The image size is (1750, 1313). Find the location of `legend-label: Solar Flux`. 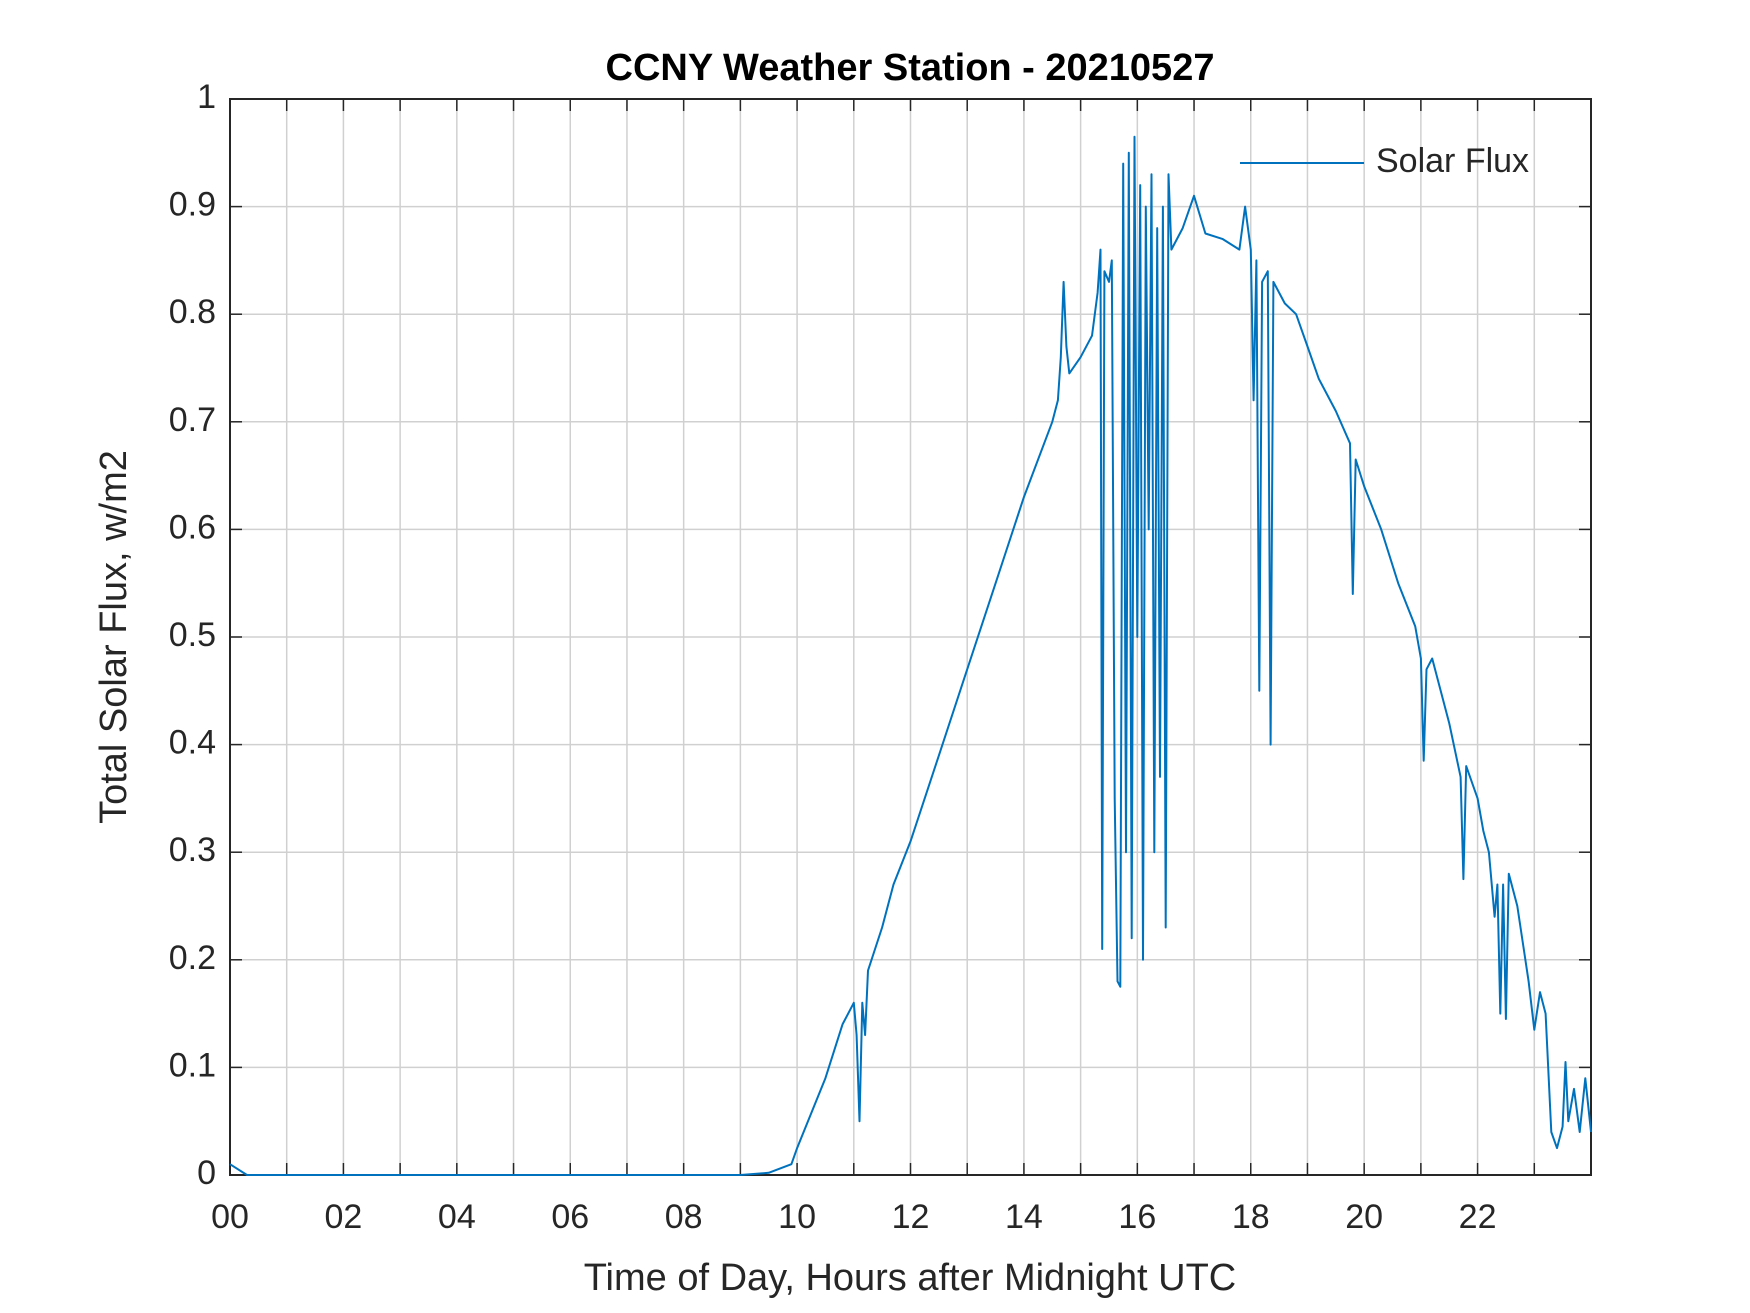

legend-label: Solar Flux is located at coordinates (1452, 161).